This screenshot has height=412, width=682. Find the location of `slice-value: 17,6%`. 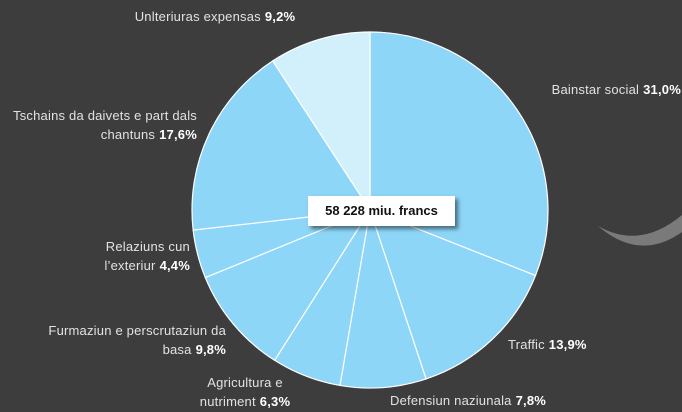

slice-value: 17,6% is located at coordinates (178, 134).